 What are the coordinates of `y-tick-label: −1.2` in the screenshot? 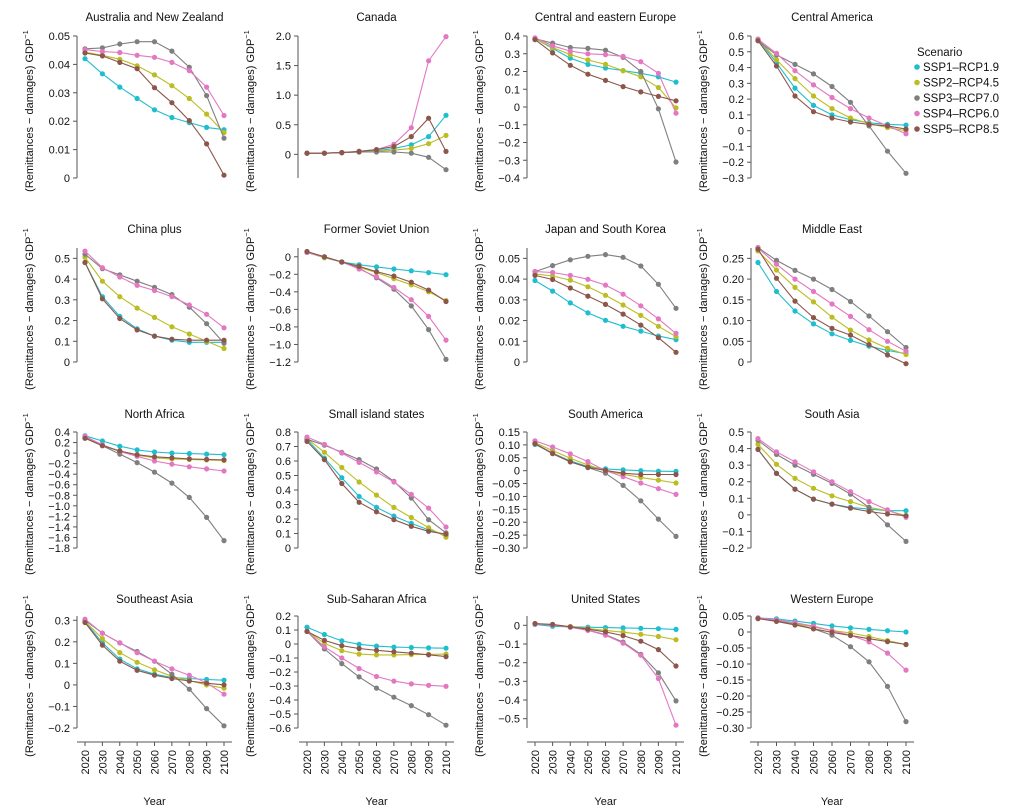 It's located at (280, 363).